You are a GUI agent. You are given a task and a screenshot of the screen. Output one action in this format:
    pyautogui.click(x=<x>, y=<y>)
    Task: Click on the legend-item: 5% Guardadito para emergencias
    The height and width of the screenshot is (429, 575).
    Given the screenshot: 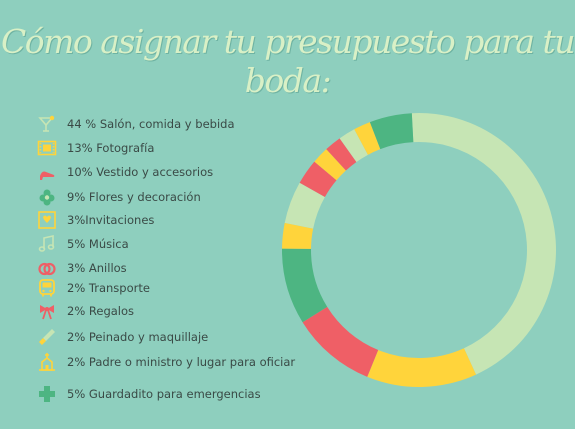 What is the action you would take?
    pyautogui.click(x=148, y=394)
    